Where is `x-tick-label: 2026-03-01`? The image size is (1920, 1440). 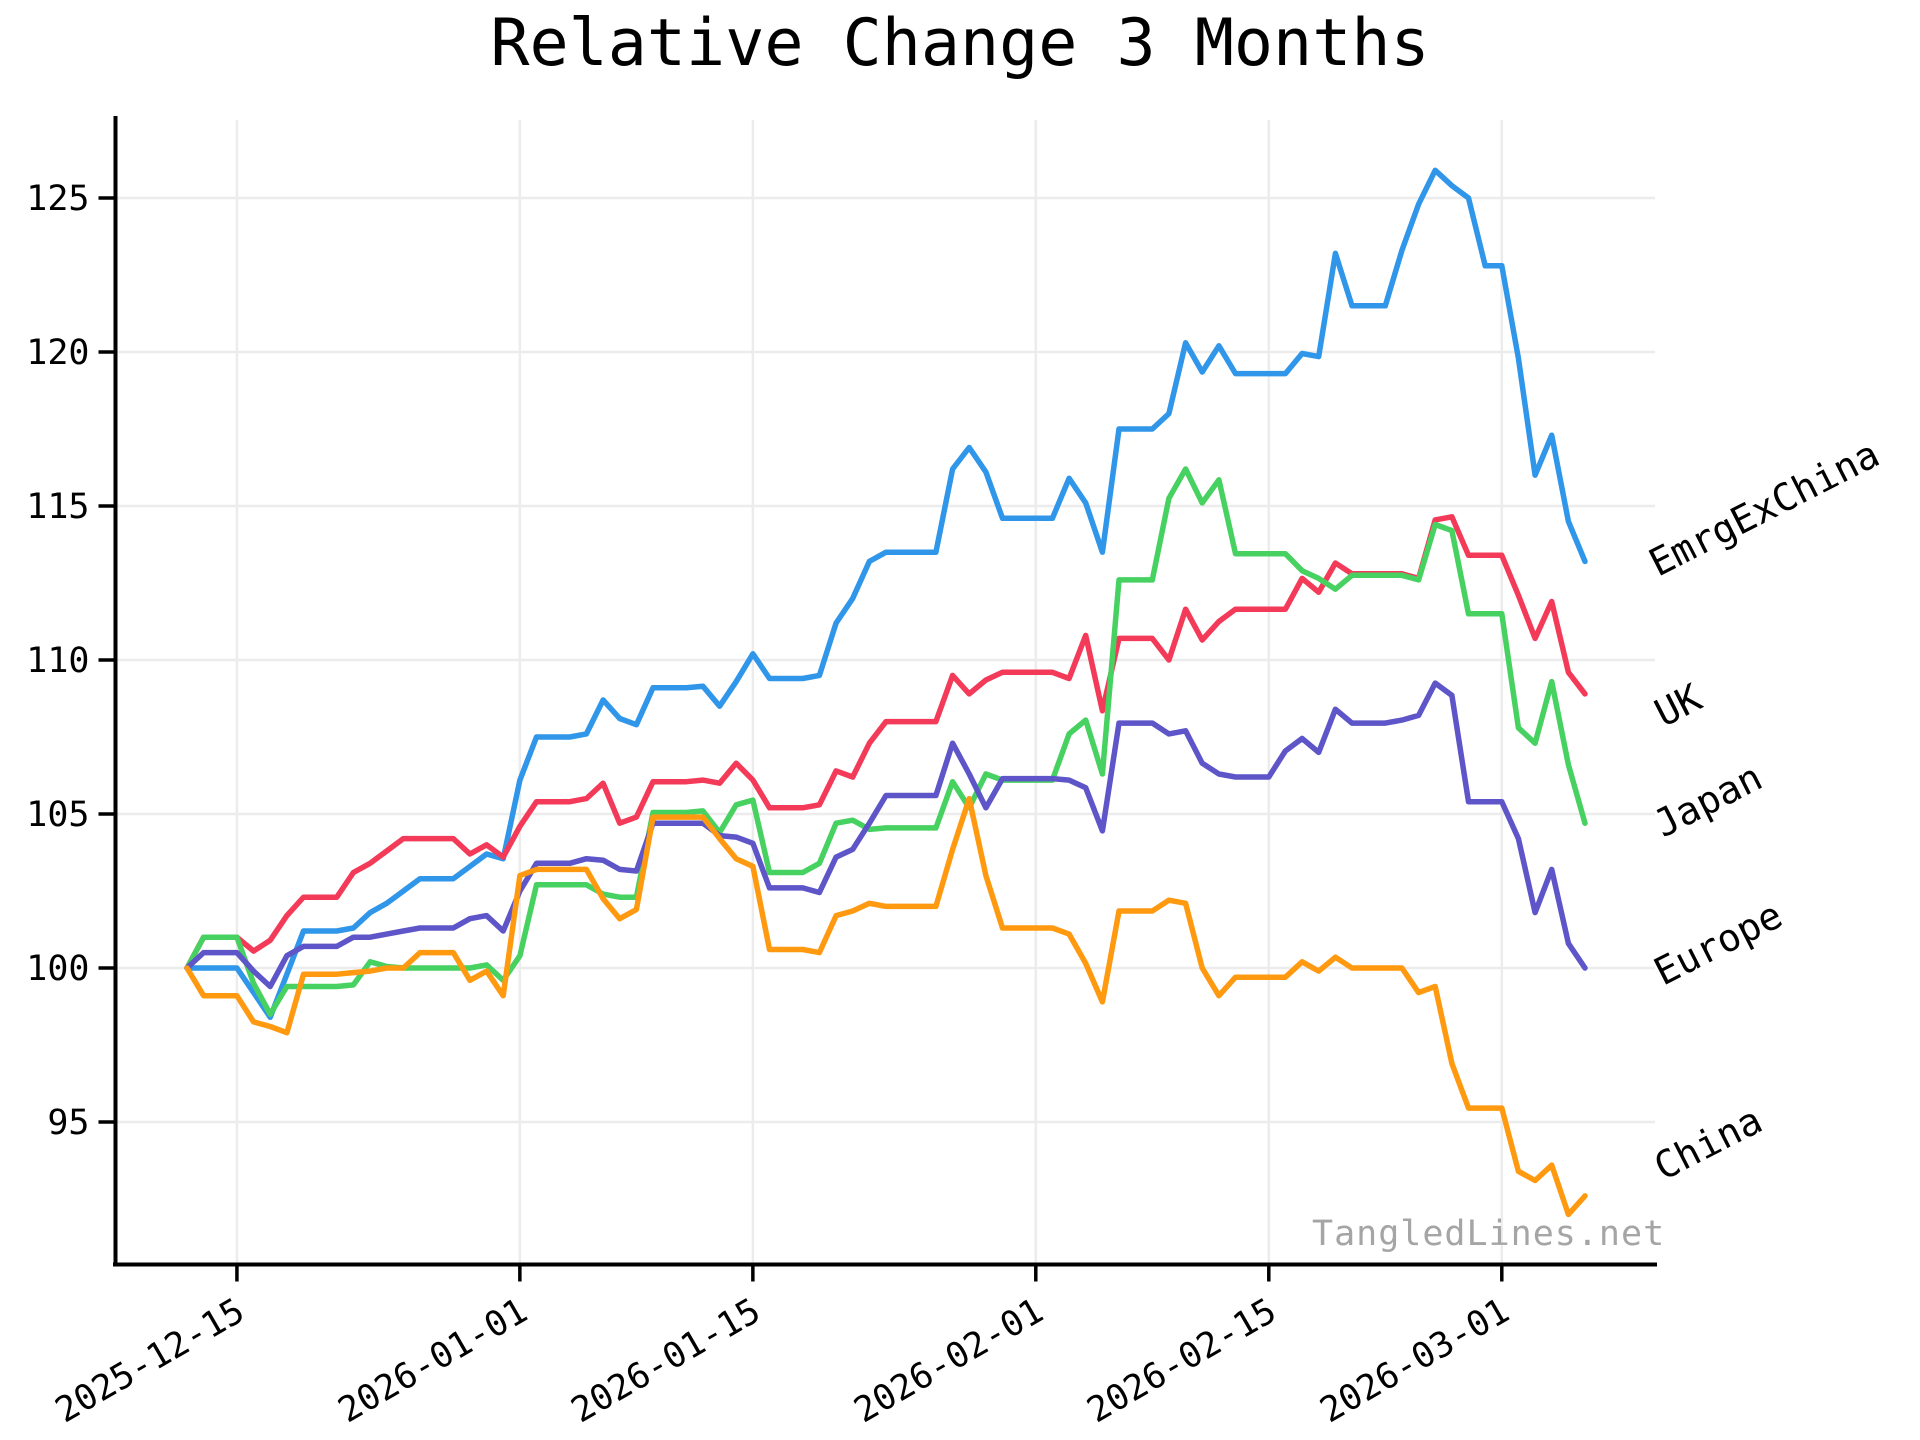 x-tick-label: 2026-03-01 is located at coordinates (1415, 1361).